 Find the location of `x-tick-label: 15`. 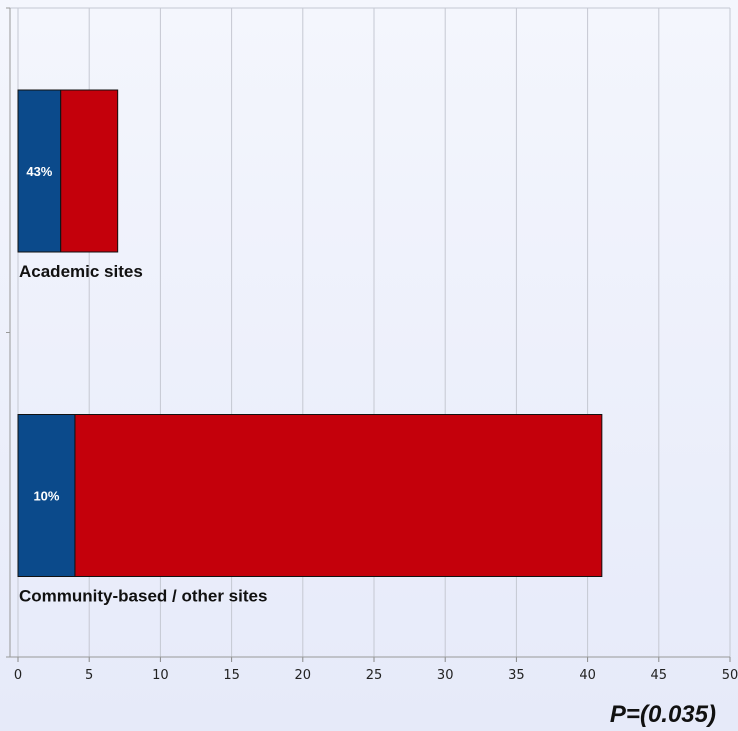

x-tick-label: 15 is located at coordinates (231, 675).